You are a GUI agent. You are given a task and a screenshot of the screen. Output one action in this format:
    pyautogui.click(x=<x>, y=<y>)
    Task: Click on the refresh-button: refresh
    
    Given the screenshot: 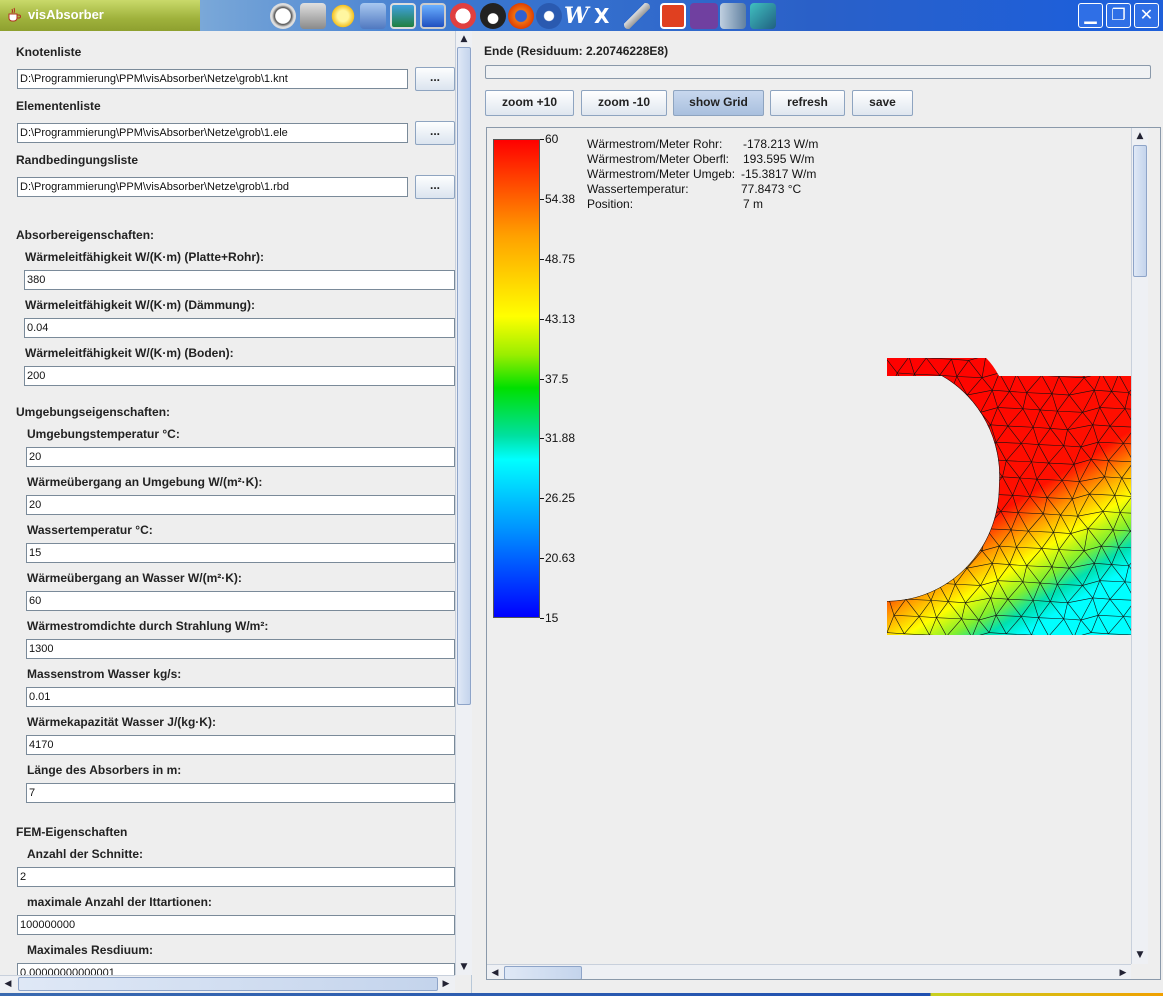 What is the action you would take?
    pyautogui.click(x=807, y=103)
    